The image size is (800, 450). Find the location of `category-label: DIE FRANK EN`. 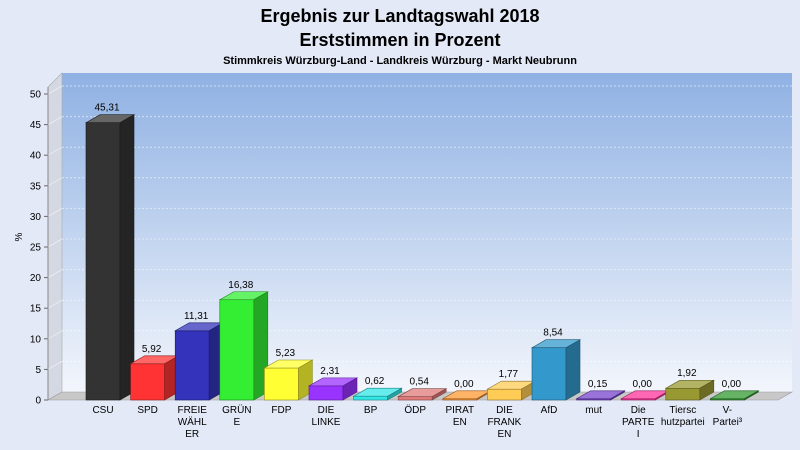

category-label: DIE FRANK EN is located at coordinates (504, 422).